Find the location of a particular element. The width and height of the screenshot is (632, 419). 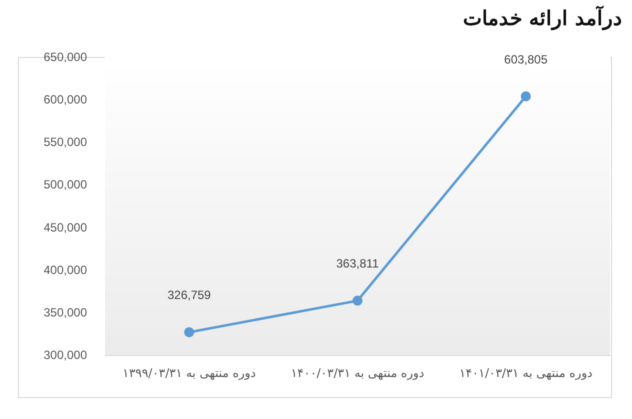

x-tick-label: دوره منتهی به ۱۴۰۱/۰۳/۳۱ is located at coordinates (525, 373).